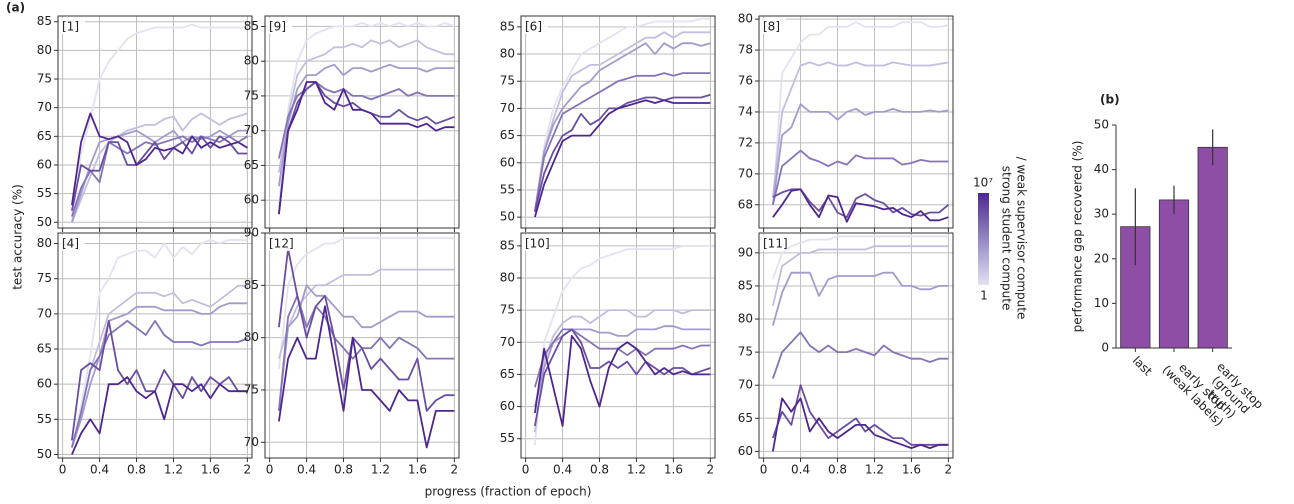  Describe the element at coordinates (745, 204) in the screenshot. I see `y-tick-label: 68` at that location.